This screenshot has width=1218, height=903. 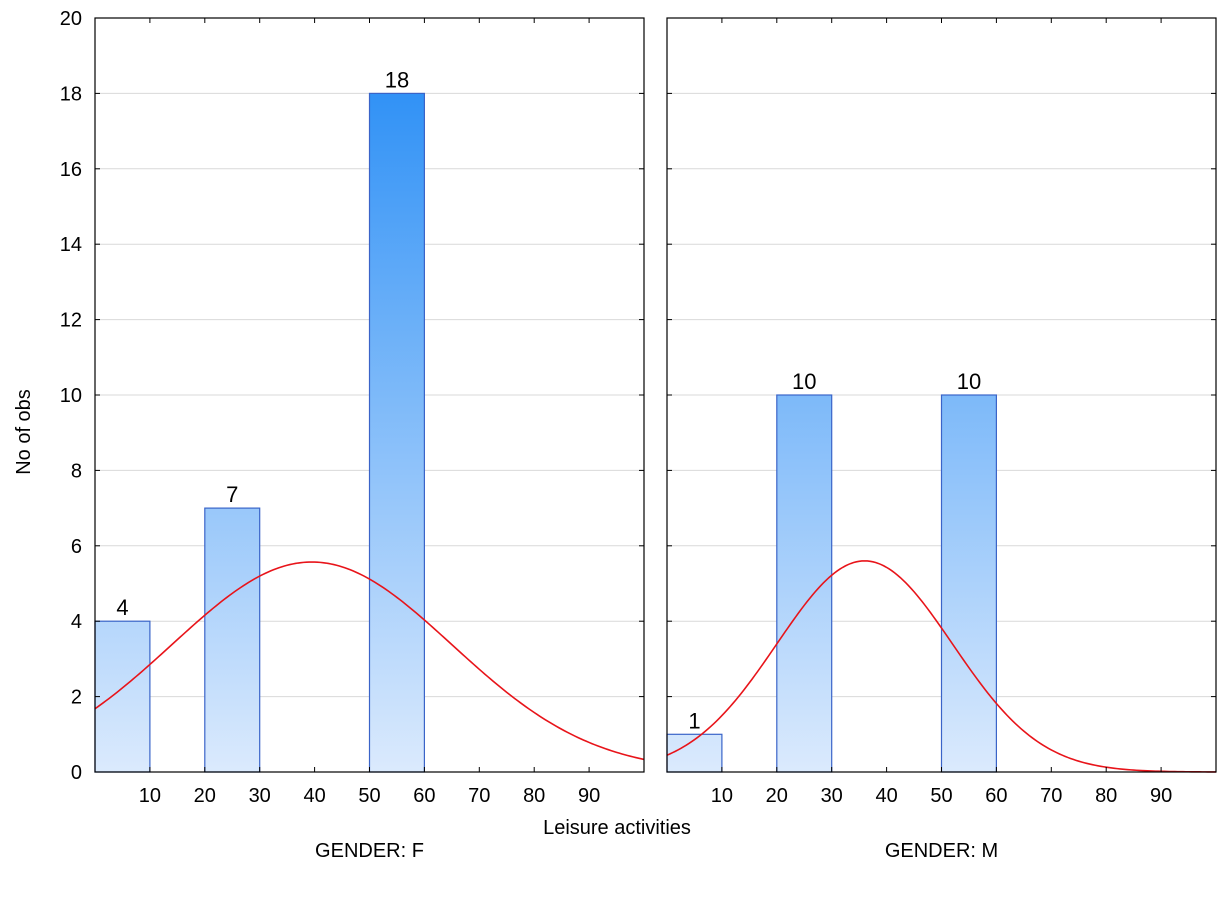 What do you see at coordinates (71, 170) in the screenshot?
I see `y-tick-label: 16` at bounding box center [71, 170].